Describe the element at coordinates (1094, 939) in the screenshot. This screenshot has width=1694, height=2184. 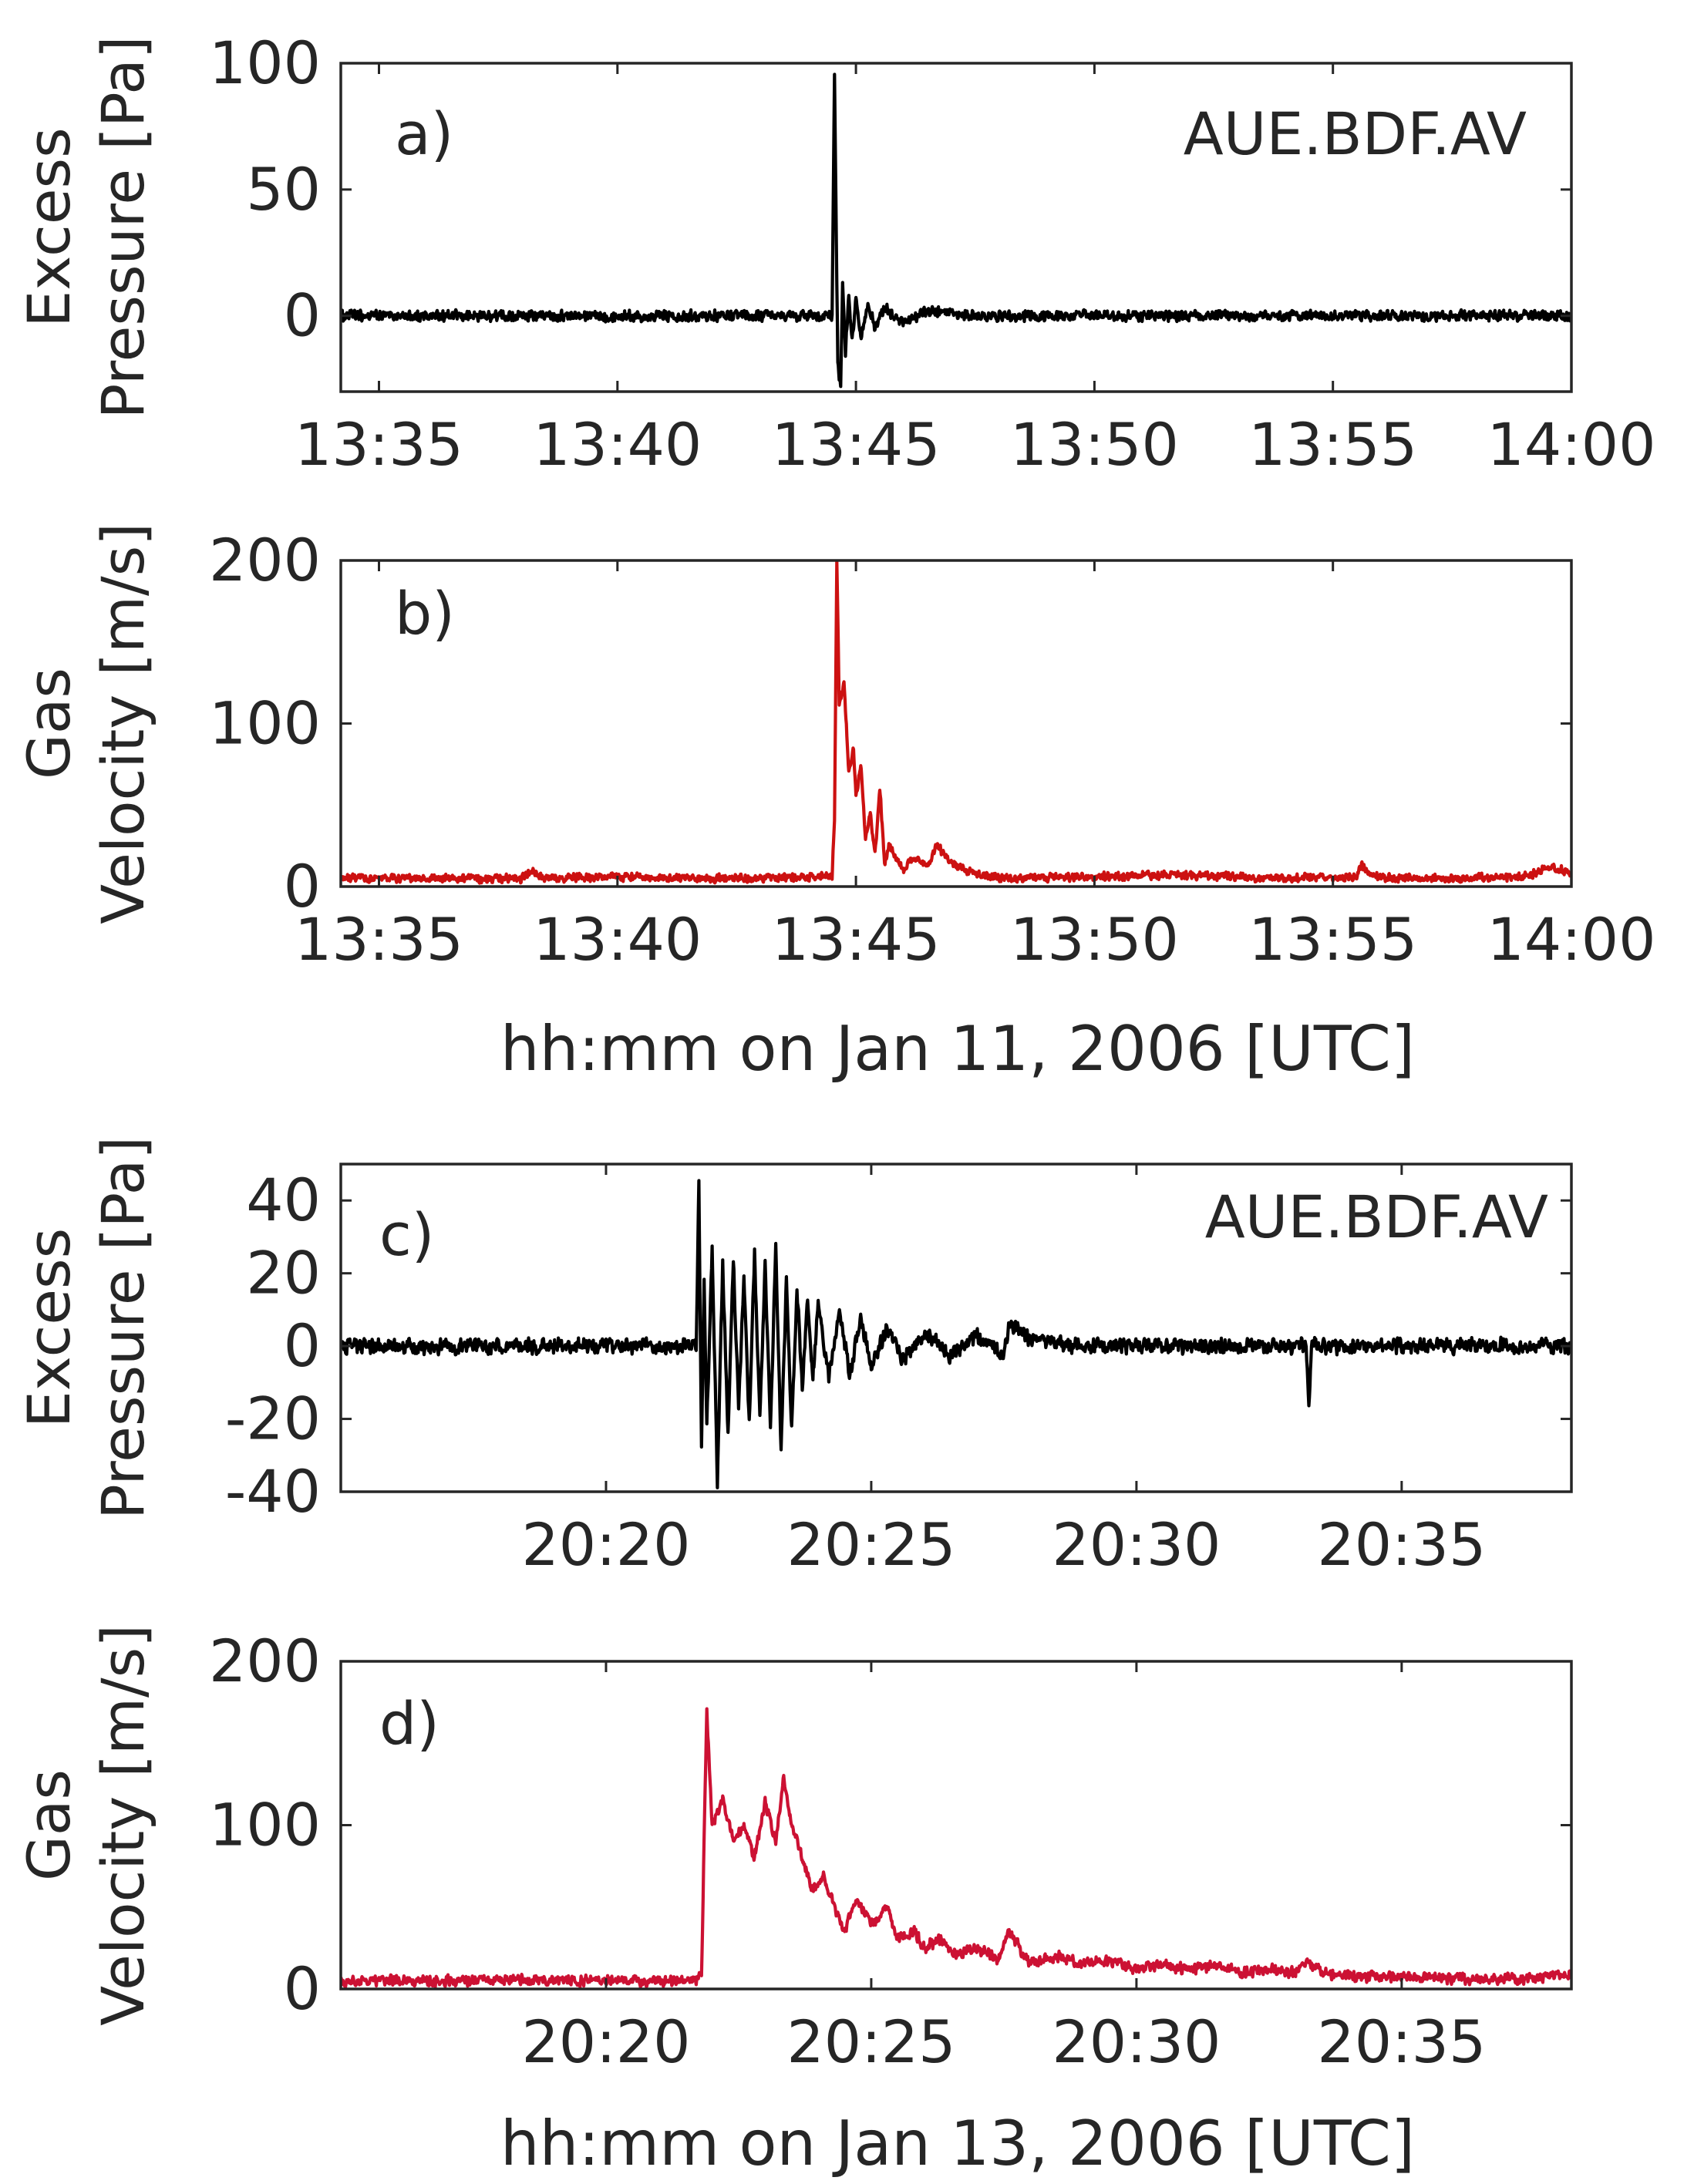
I see `x-tick-label-b: 13:50` at that location.